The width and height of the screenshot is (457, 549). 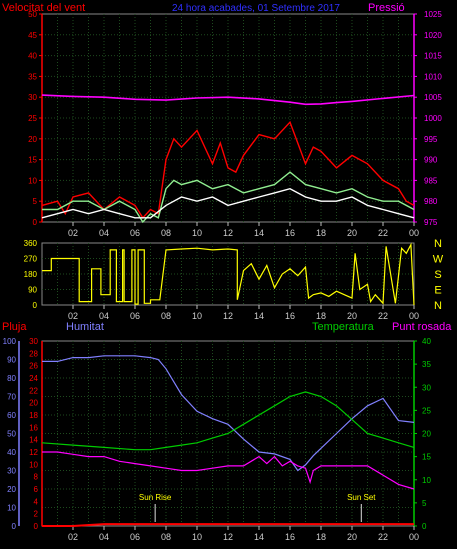 What do you see at coordinates (155, 497) in the screenshot?
I see `sun-event-label: Sun Rise` at bounding box center [155, 497].